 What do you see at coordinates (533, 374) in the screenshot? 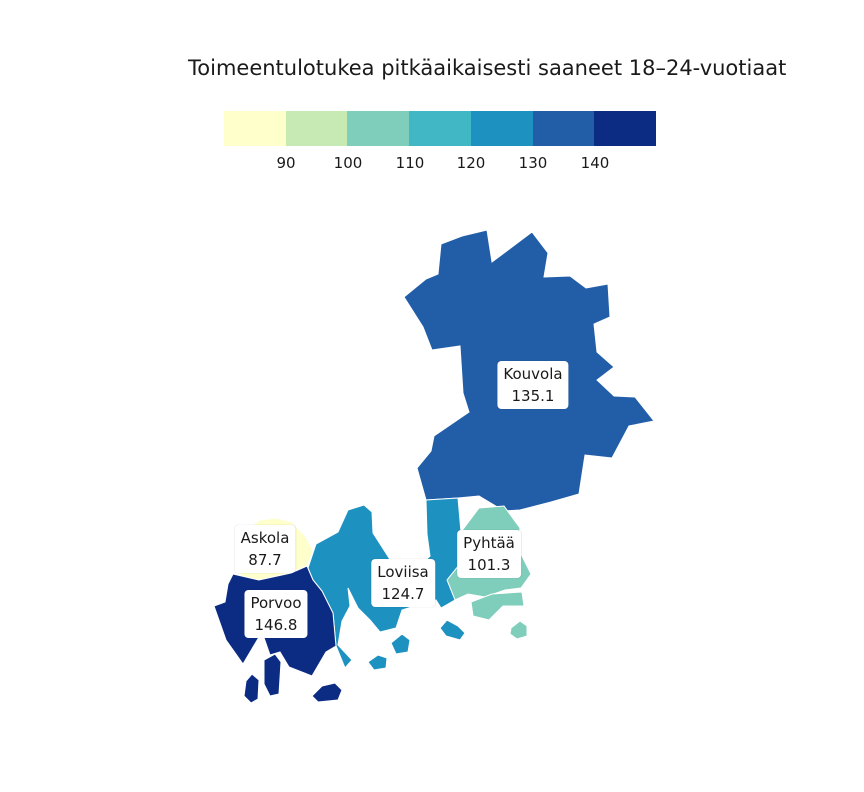
I see `region-name: Kouvola` at bounding box center [533, 374].